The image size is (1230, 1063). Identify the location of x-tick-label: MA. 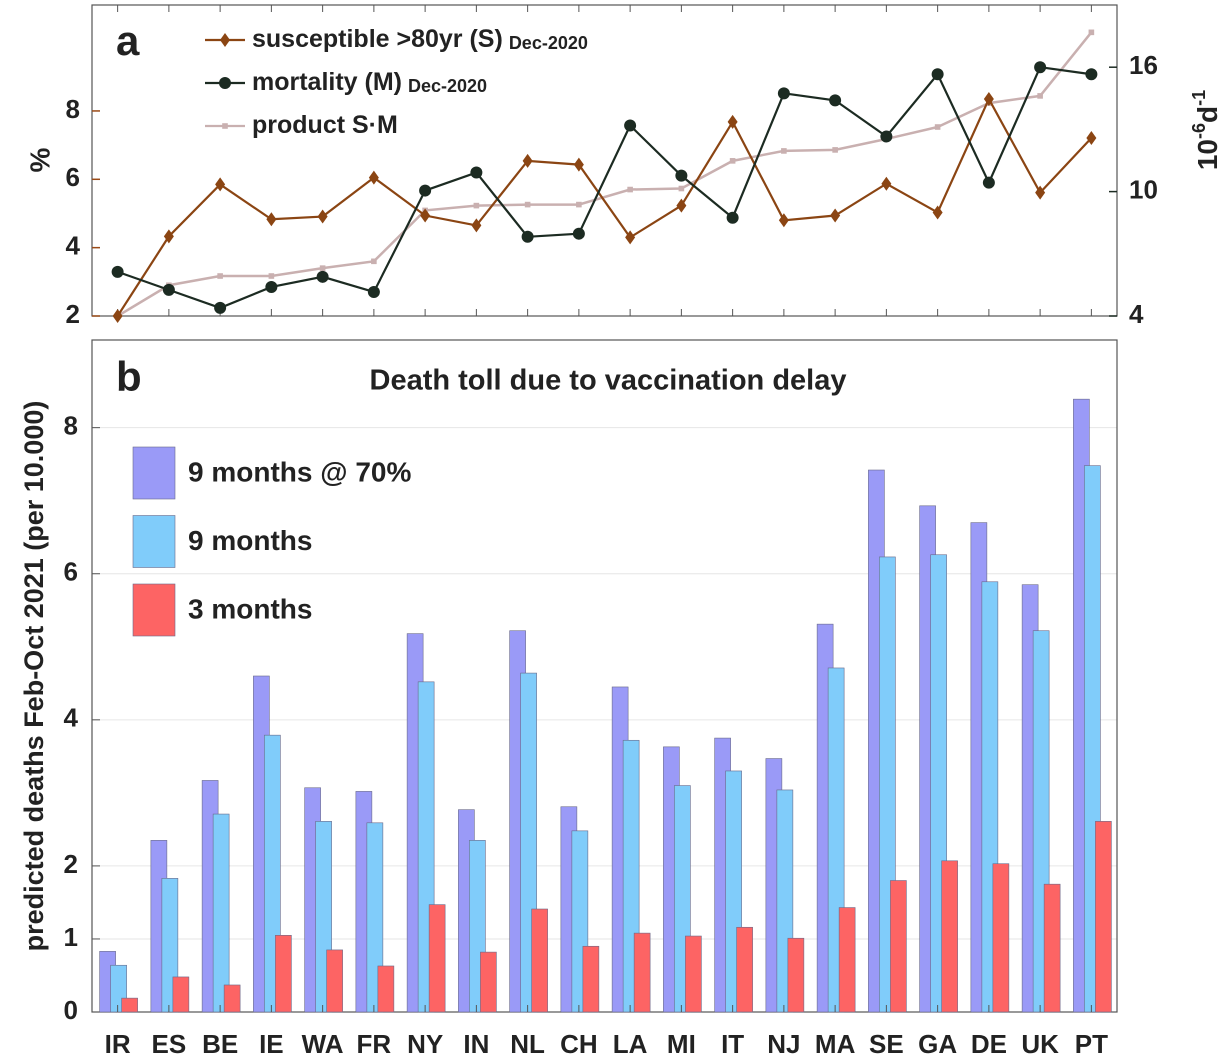
(835, 1044).